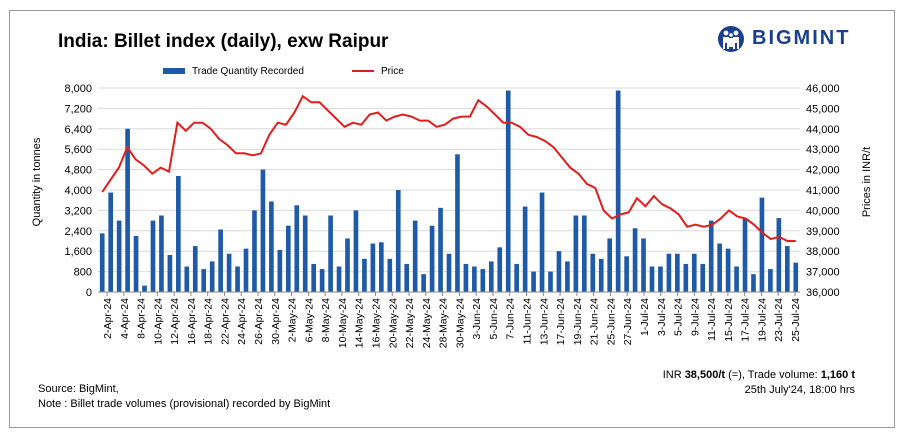 The width and height of the screenshot is (907, 437). Describe the element at coordinates (78, 191) in the screenshot. I see `y-left-tick-label: 4,000` at that location.